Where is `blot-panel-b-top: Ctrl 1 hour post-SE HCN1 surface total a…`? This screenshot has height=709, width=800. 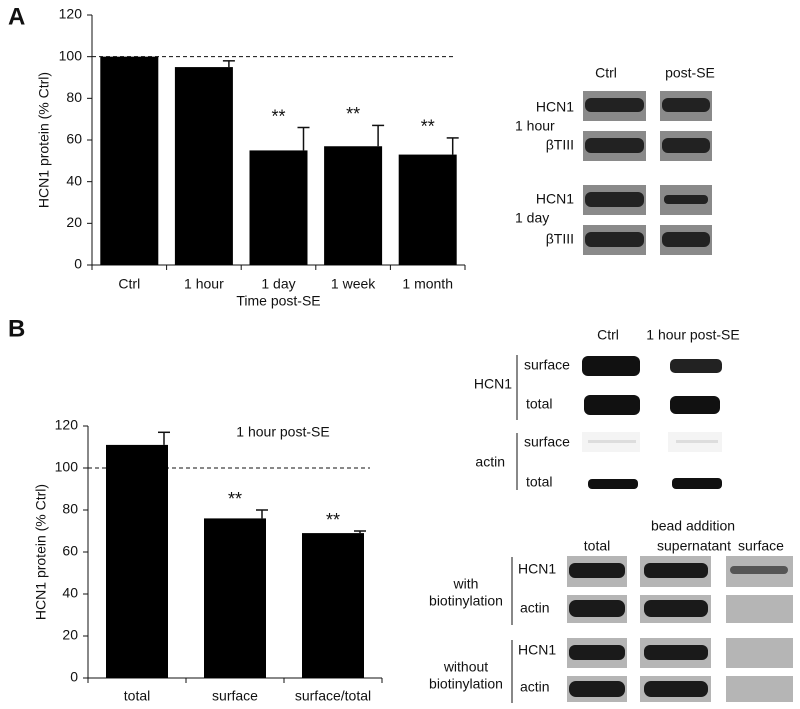 blot-panel-b-top: Ctrl 1 hour post-SE HCN1 surface total a… is located at coordinates (607, 408).